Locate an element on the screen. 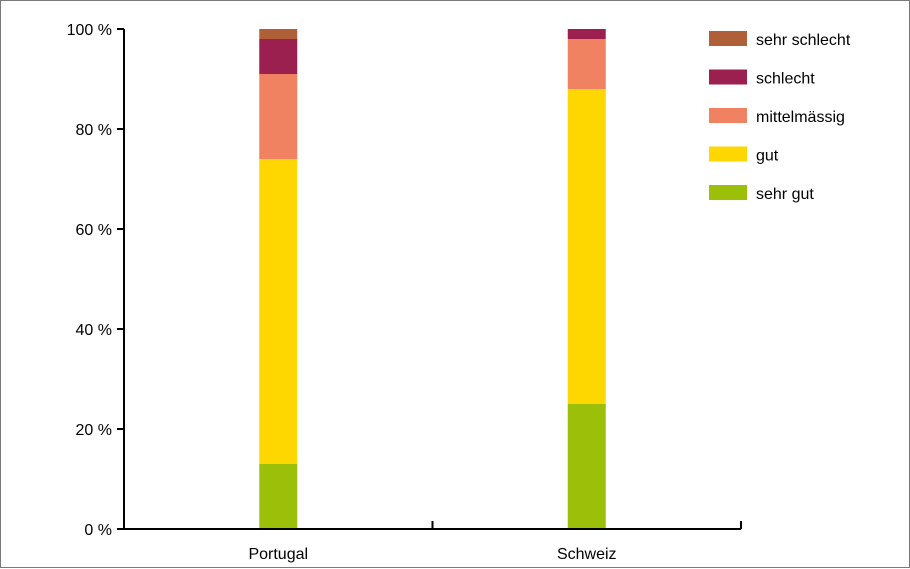  legend-label: mittelmässig is located at coordinates (800, 117).